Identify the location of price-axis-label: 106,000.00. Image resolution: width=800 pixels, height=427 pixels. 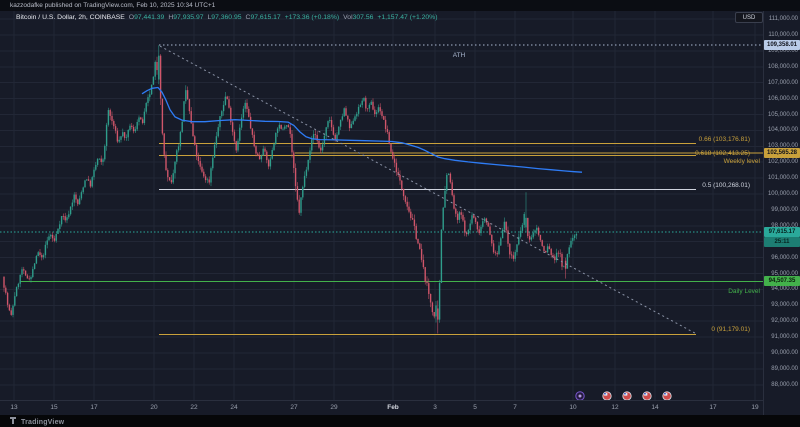
(782, 98).